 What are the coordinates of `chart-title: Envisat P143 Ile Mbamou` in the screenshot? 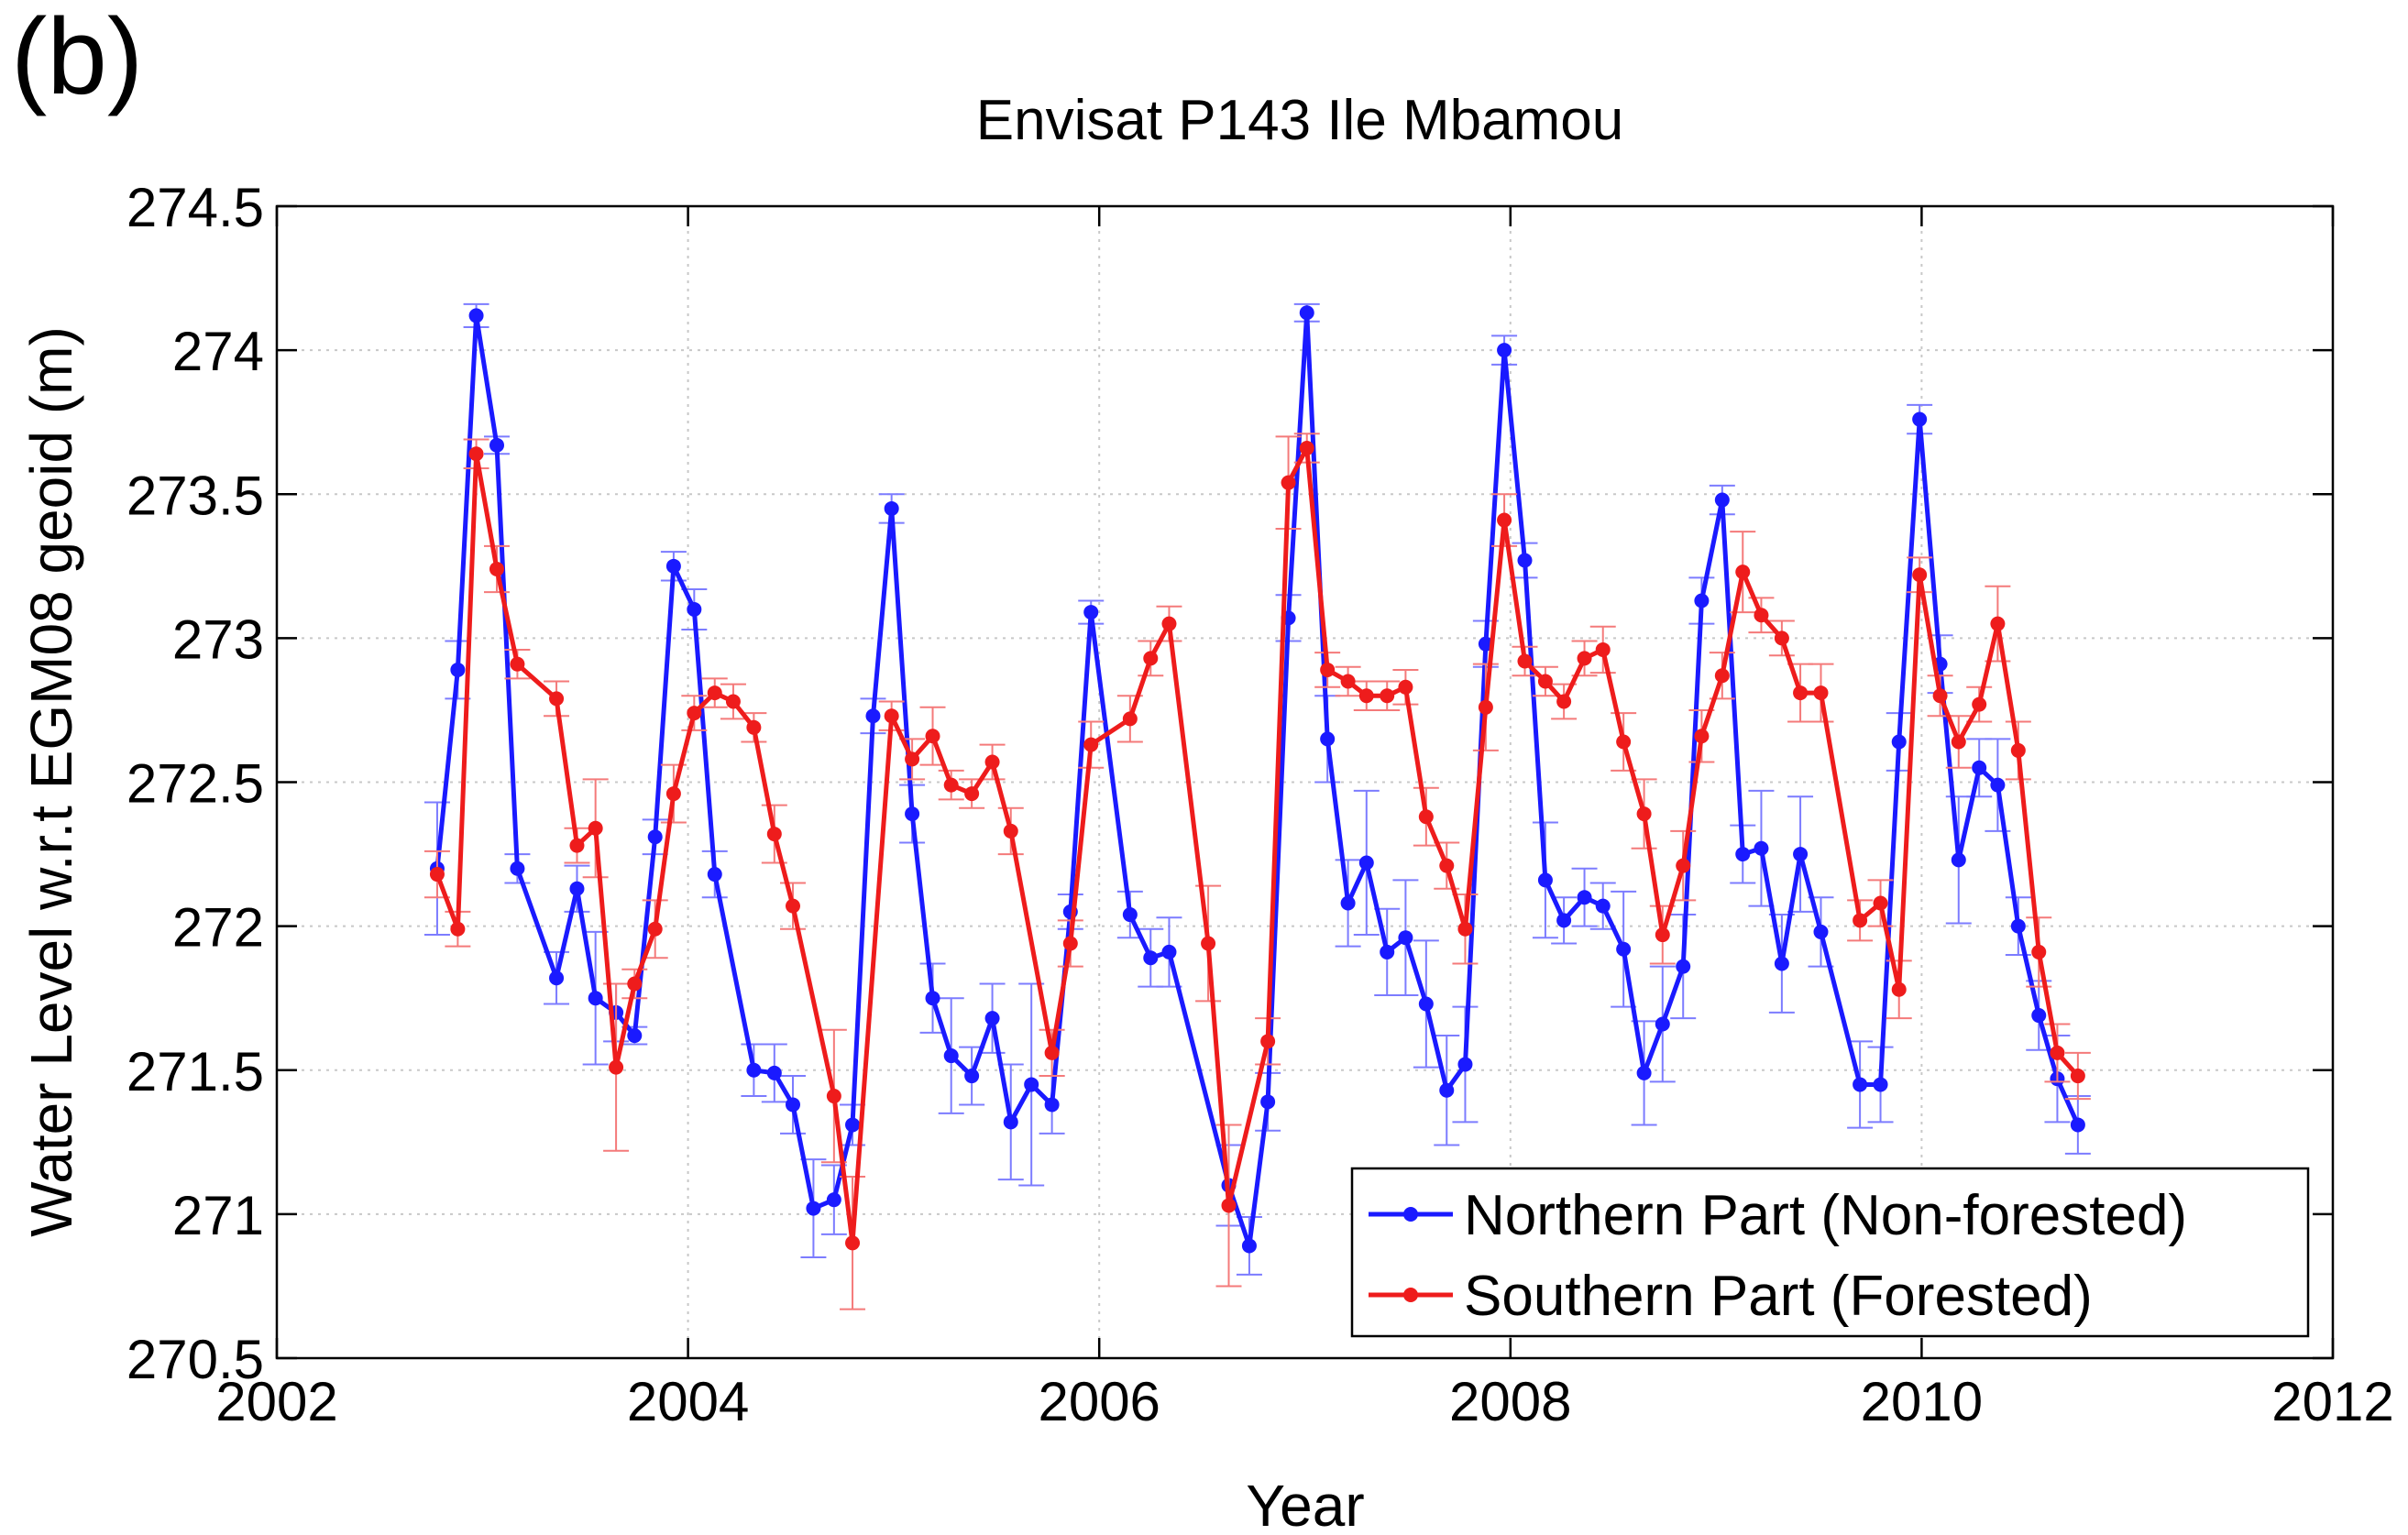 It's located at (1300, 120).